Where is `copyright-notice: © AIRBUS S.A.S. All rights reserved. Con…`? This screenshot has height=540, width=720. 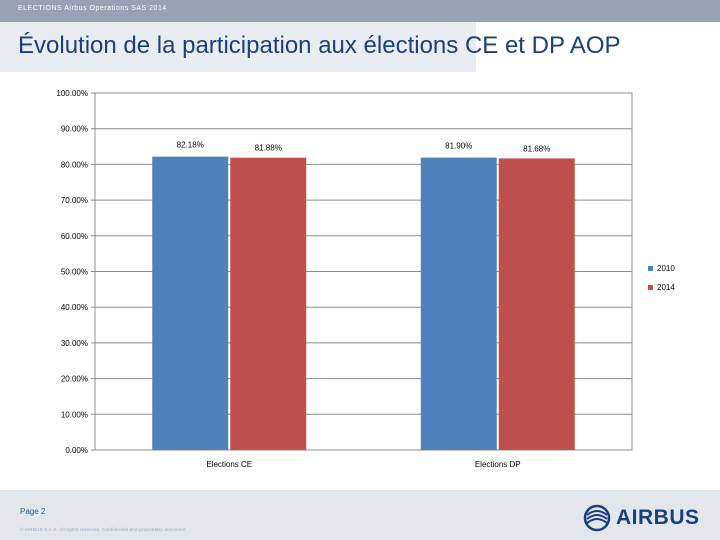 copyright-notice: © AIRBUS S.A.S. All rights reserved. Con… is located at coordinates (104, 529).